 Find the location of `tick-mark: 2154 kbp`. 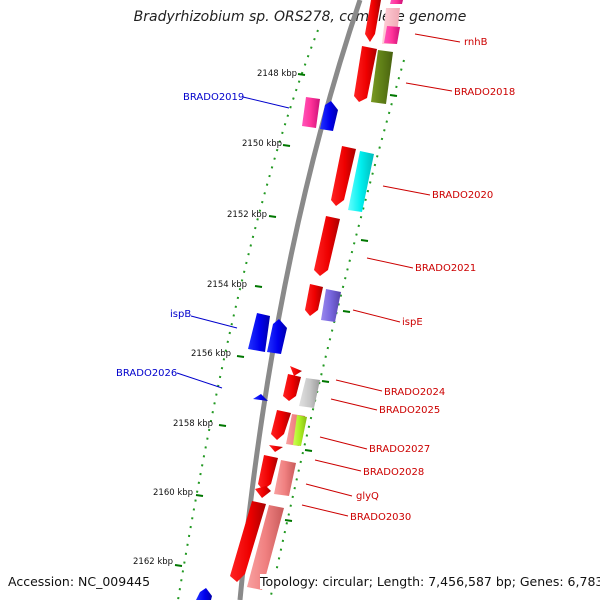

tick-mark: 2154 kbp is located at coordinates (235, 285).